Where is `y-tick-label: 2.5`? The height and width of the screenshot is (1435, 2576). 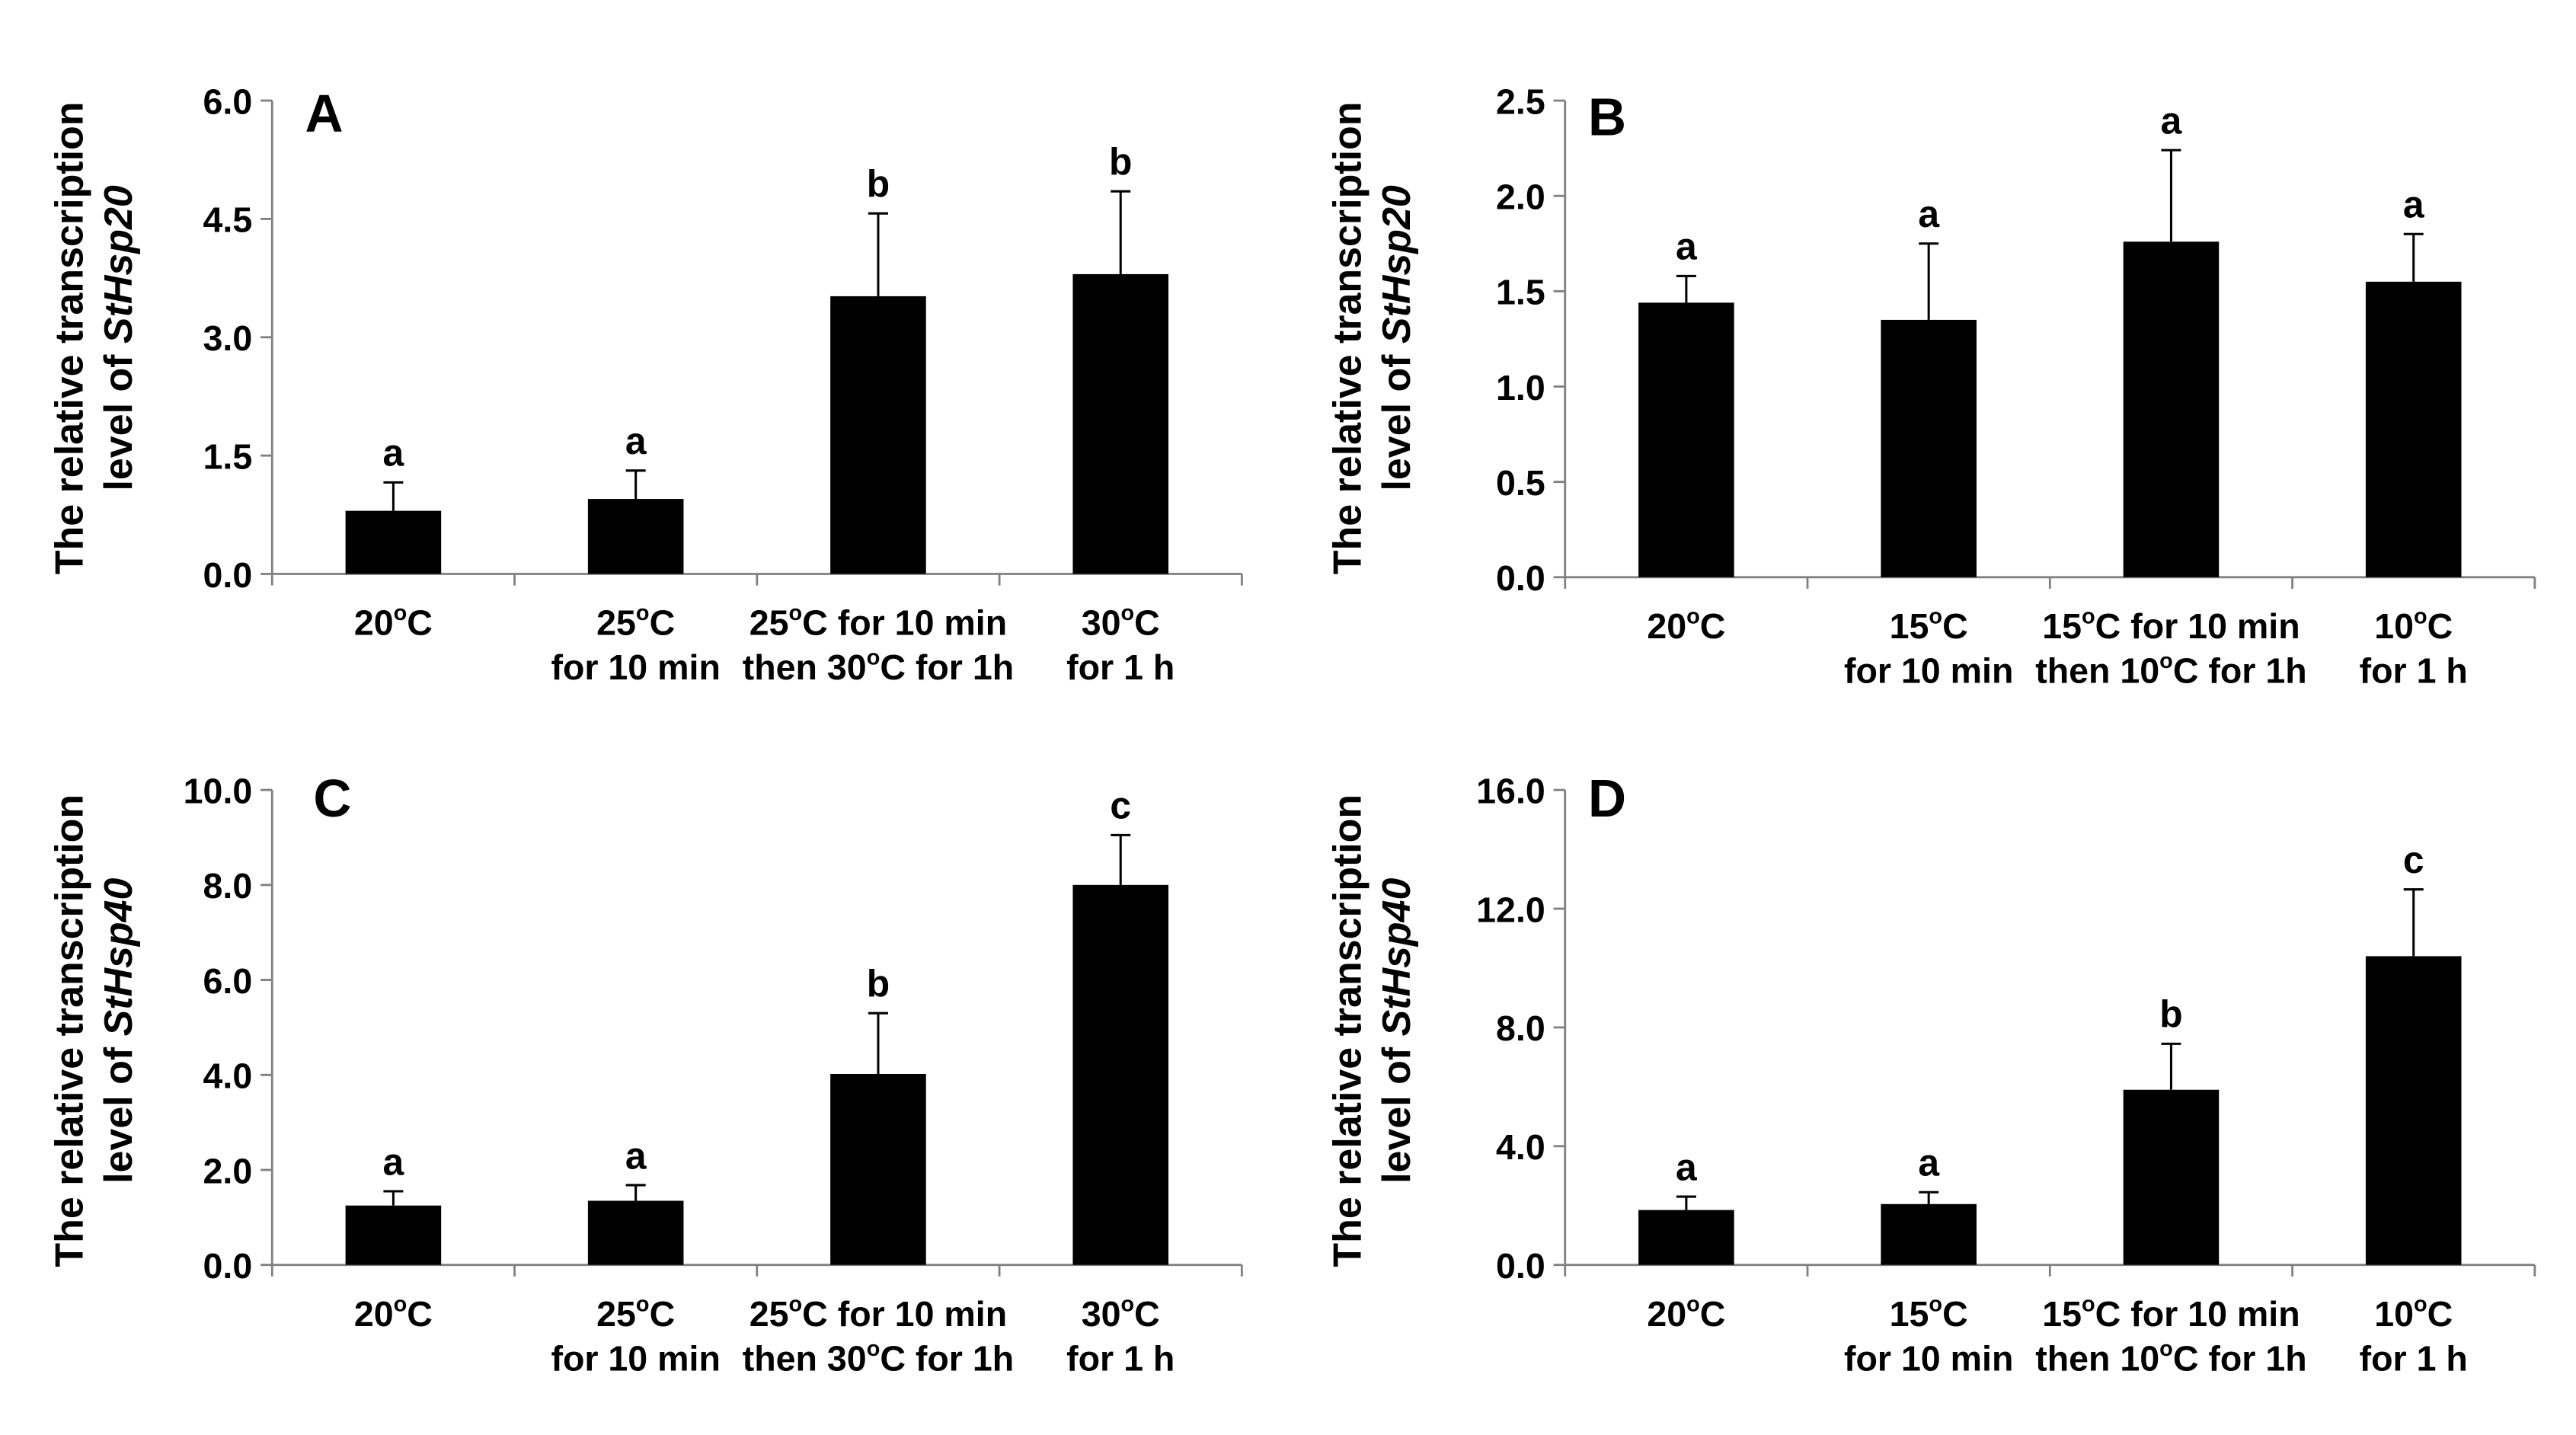 y-tick-label: 2.5 is located at coordinates (1521, 101).